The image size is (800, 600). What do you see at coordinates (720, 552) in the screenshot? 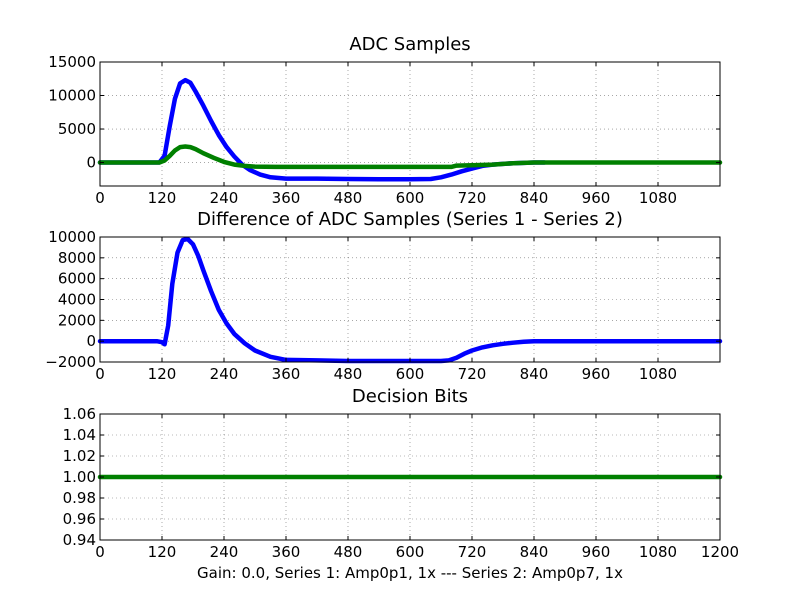
I see `x-tick-label: 1200` at bounding box center [720, 552].